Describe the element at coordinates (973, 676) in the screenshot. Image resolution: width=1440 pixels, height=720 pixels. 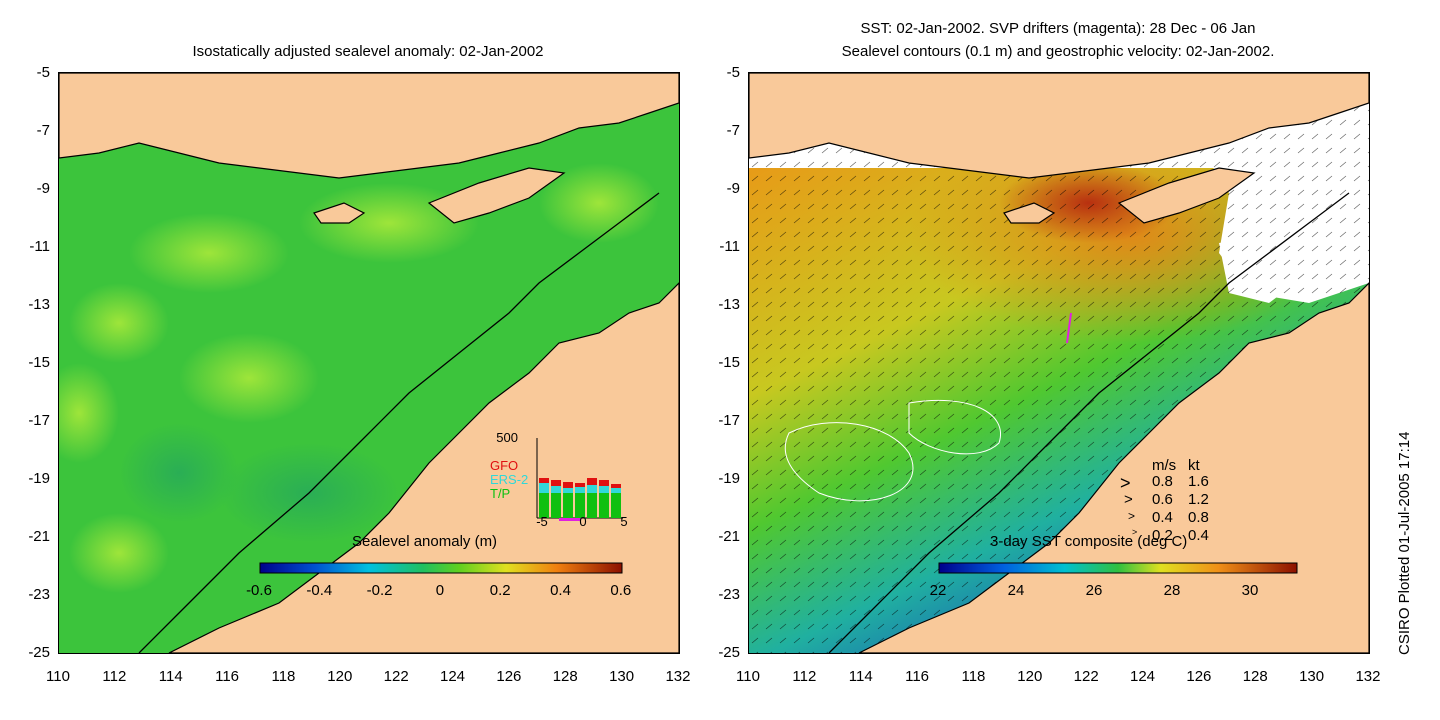
I see `x-axis-tick-label: 118` at that location.